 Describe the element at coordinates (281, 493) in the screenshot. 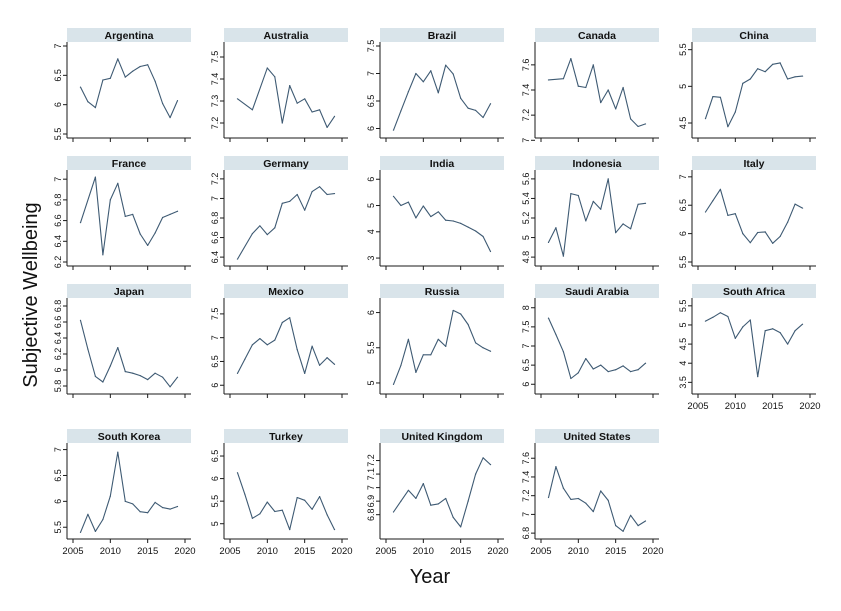

I see `panel-turkey: Turkey 5 5.5 6 6.5 2005 2010 2015 2020` at that location.